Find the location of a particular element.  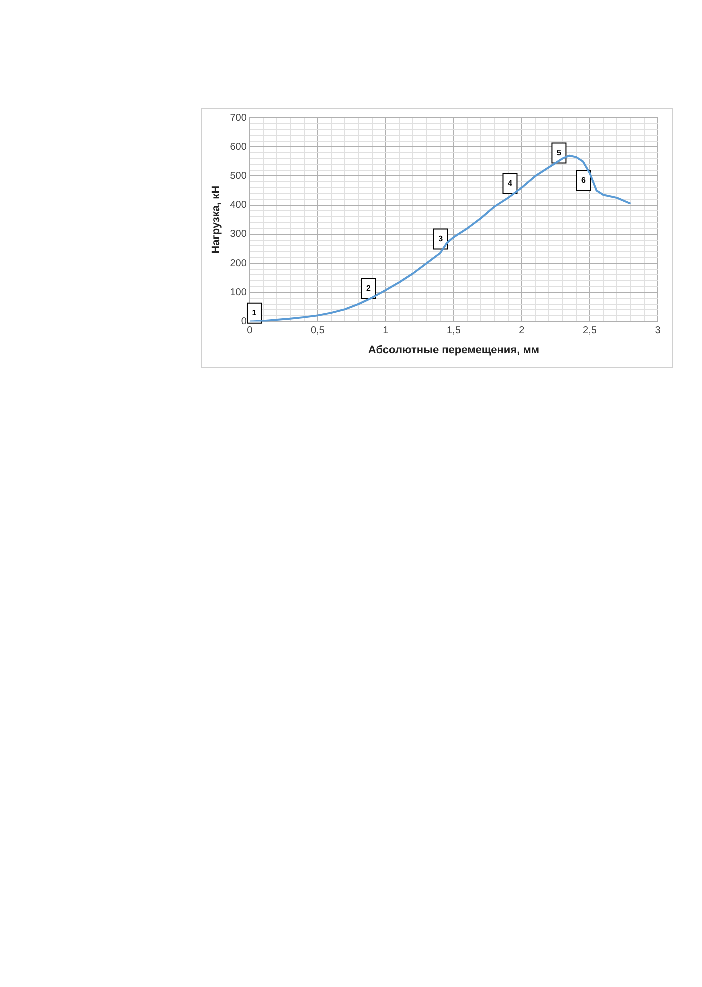

x-tick-label: 1,5 is located at coordinates (454, 331).